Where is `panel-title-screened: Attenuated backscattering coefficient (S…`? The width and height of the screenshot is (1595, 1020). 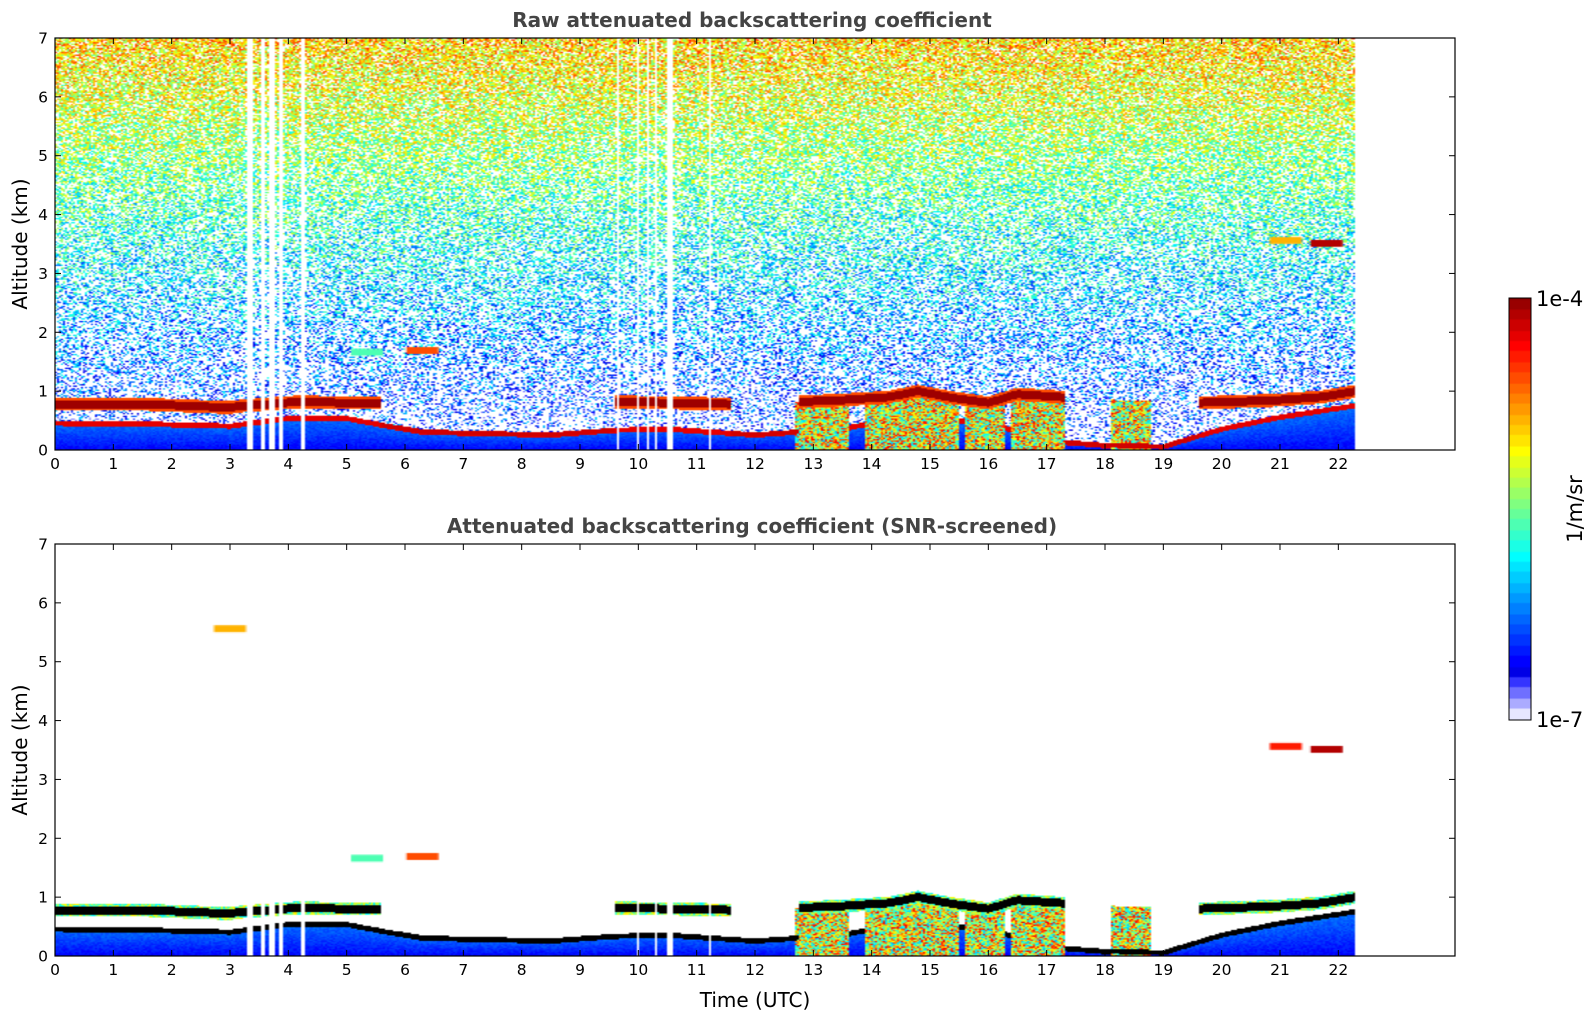
panel-title-screened: Attenuated backscattering coefficient (S… is located at coordinates (752, 526).